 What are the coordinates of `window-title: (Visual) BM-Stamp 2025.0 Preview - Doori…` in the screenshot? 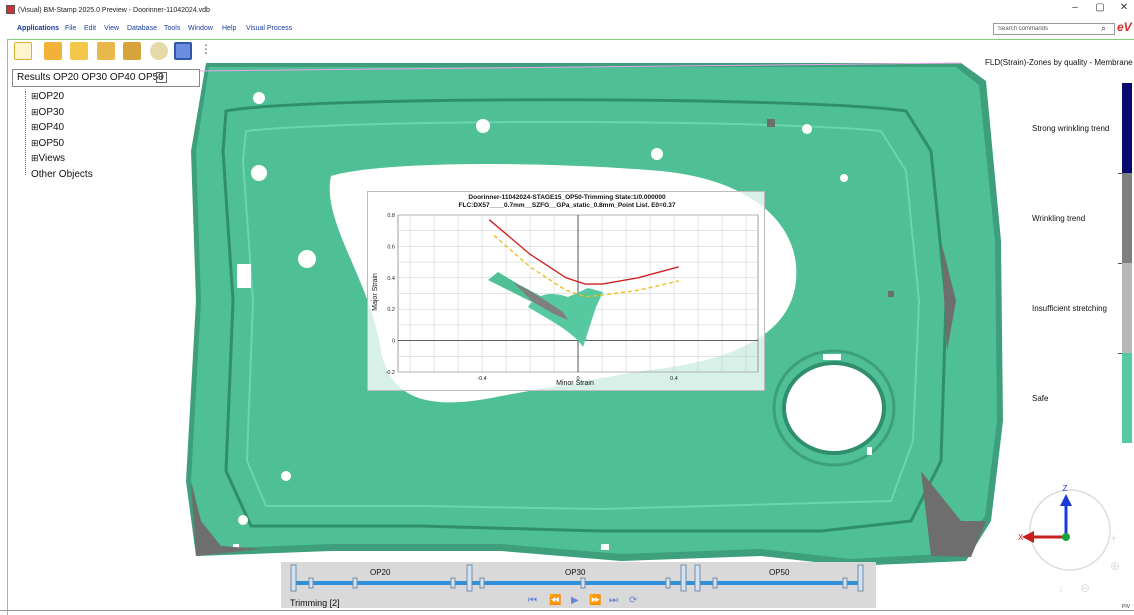 It's located at (114, 10).